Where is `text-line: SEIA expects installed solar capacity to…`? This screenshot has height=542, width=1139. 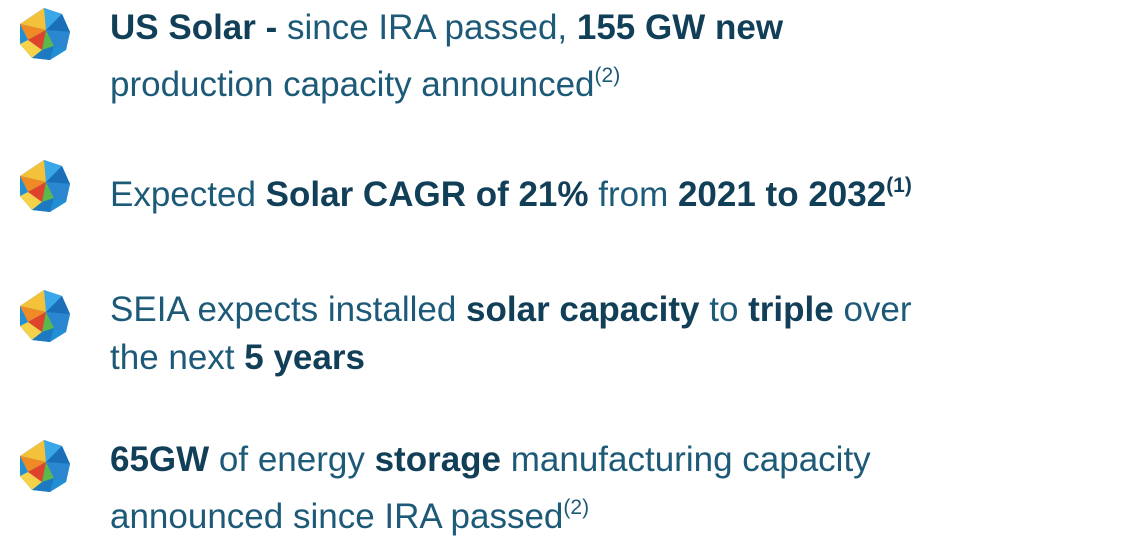
text-line: SEIA expects installed solar capacity to… is located at coordinates (624, 310).